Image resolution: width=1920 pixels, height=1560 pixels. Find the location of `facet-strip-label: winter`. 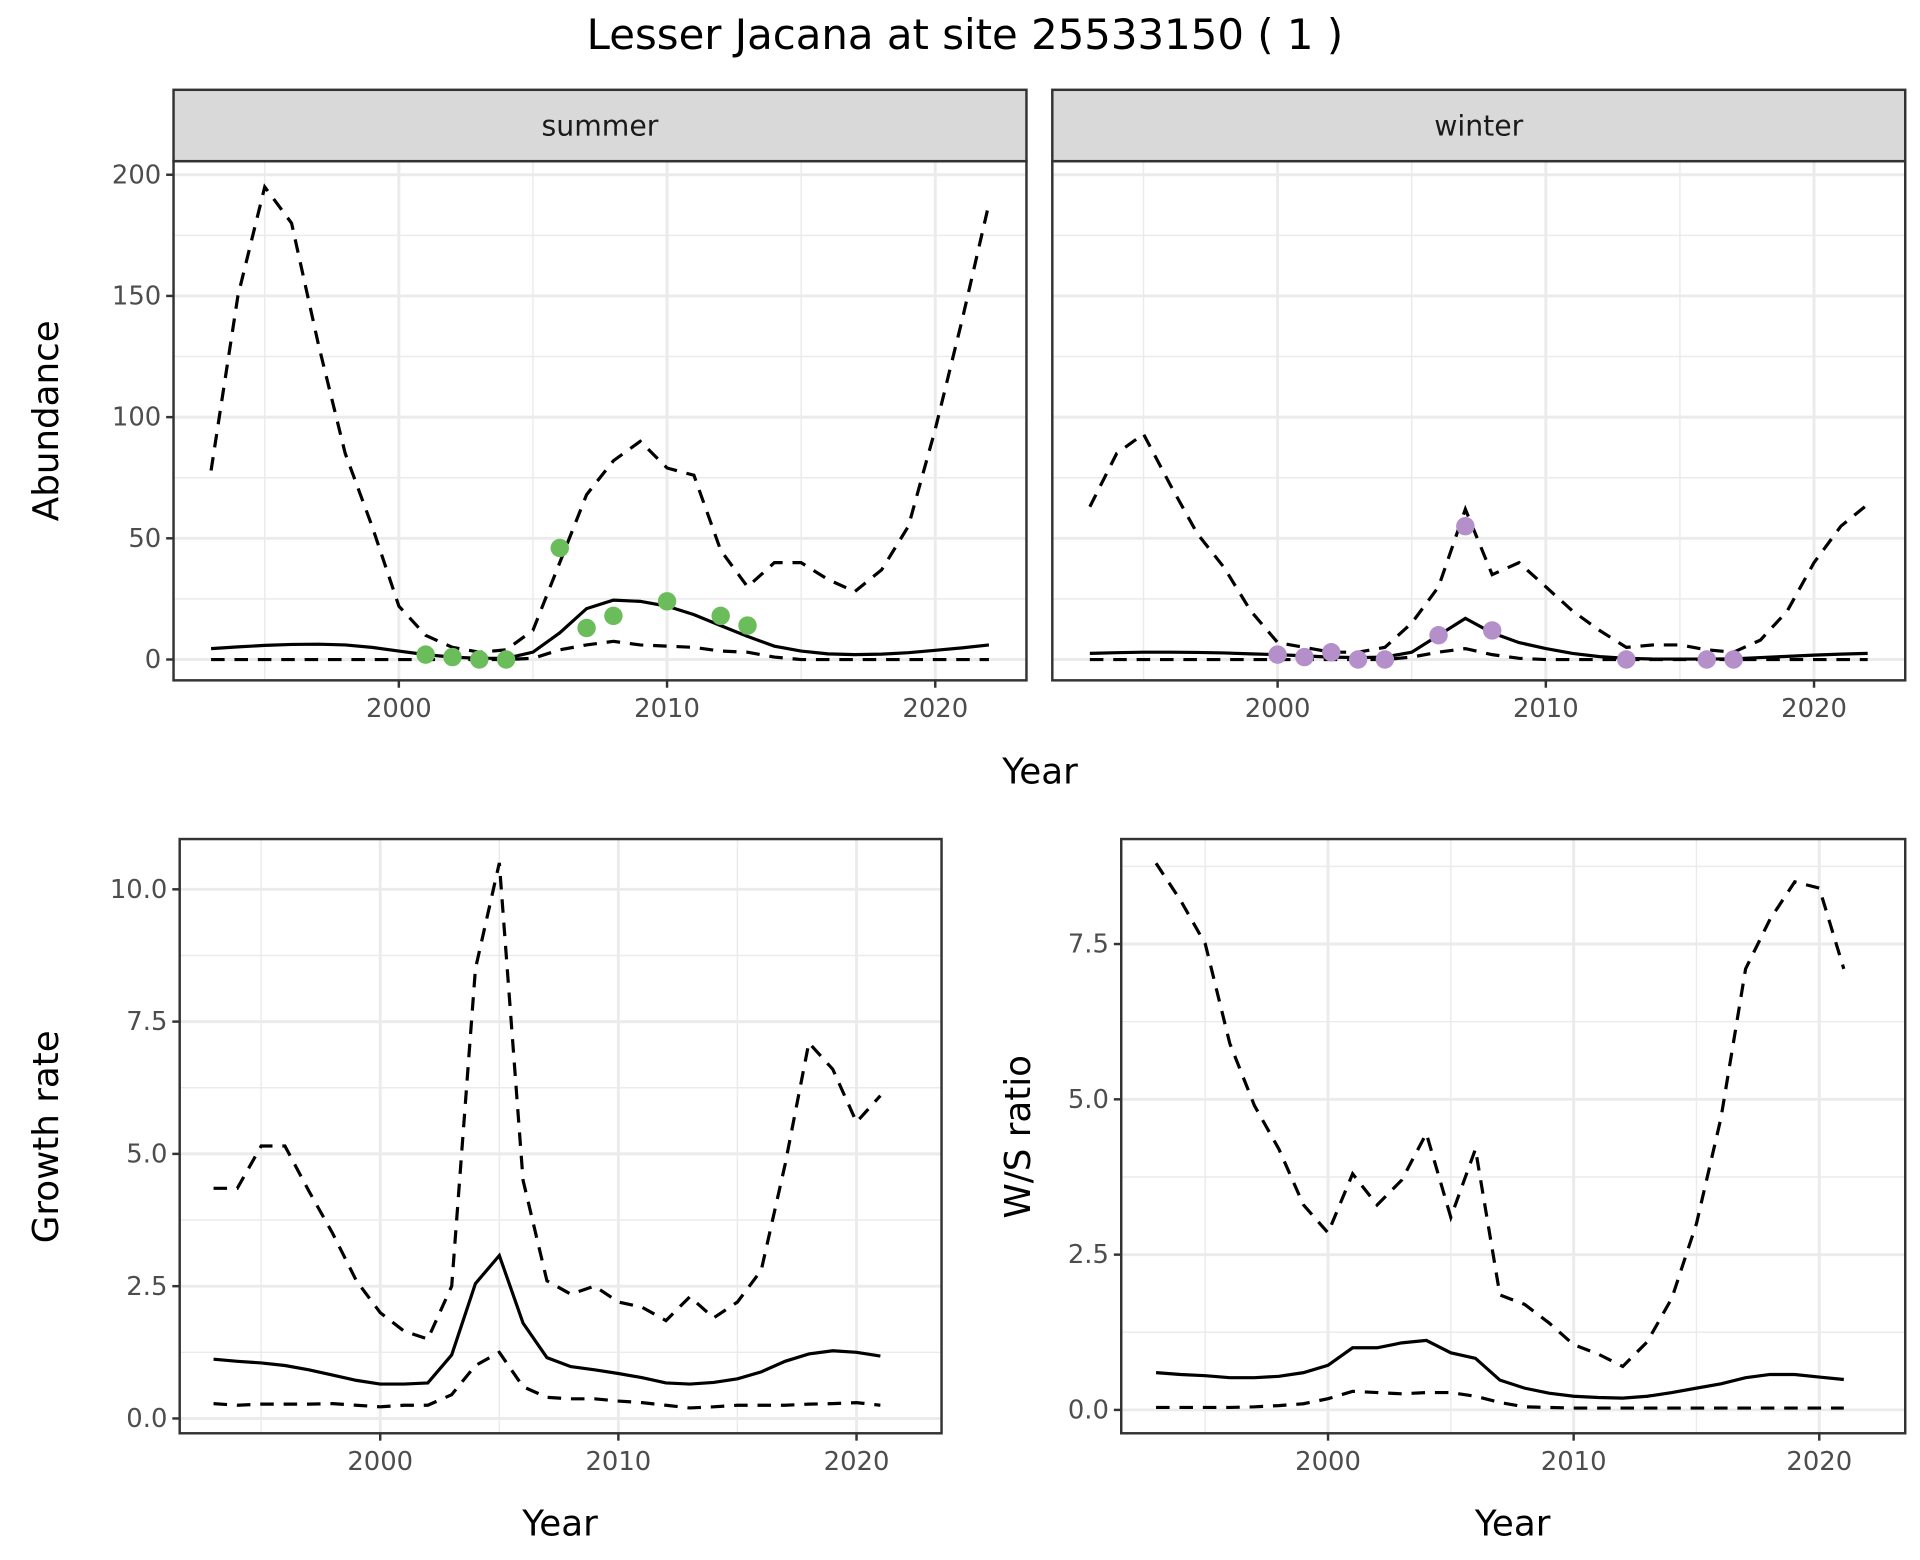

facet-strip-label: winter is located at coordinates (1478, 125).